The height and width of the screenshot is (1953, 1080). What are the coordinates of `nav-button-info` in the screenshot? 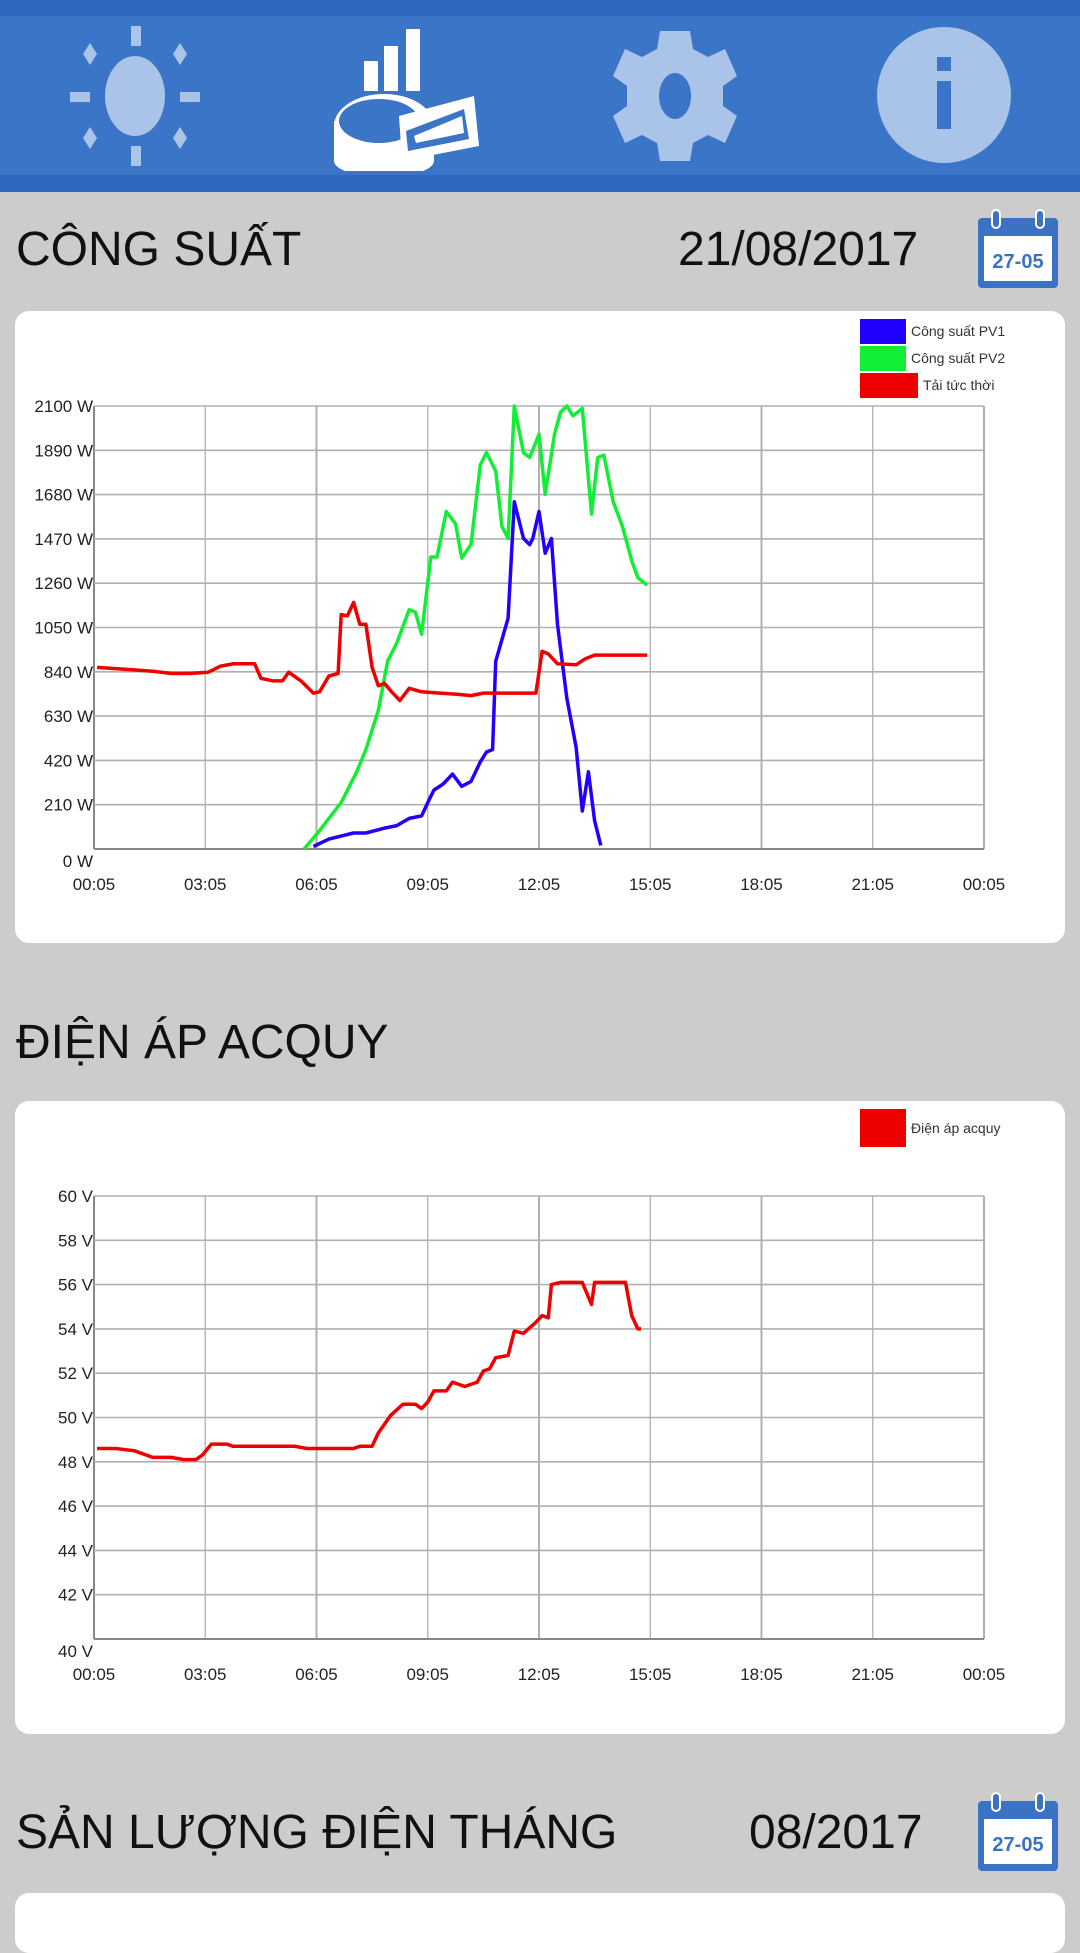 It's located at (944, 95).